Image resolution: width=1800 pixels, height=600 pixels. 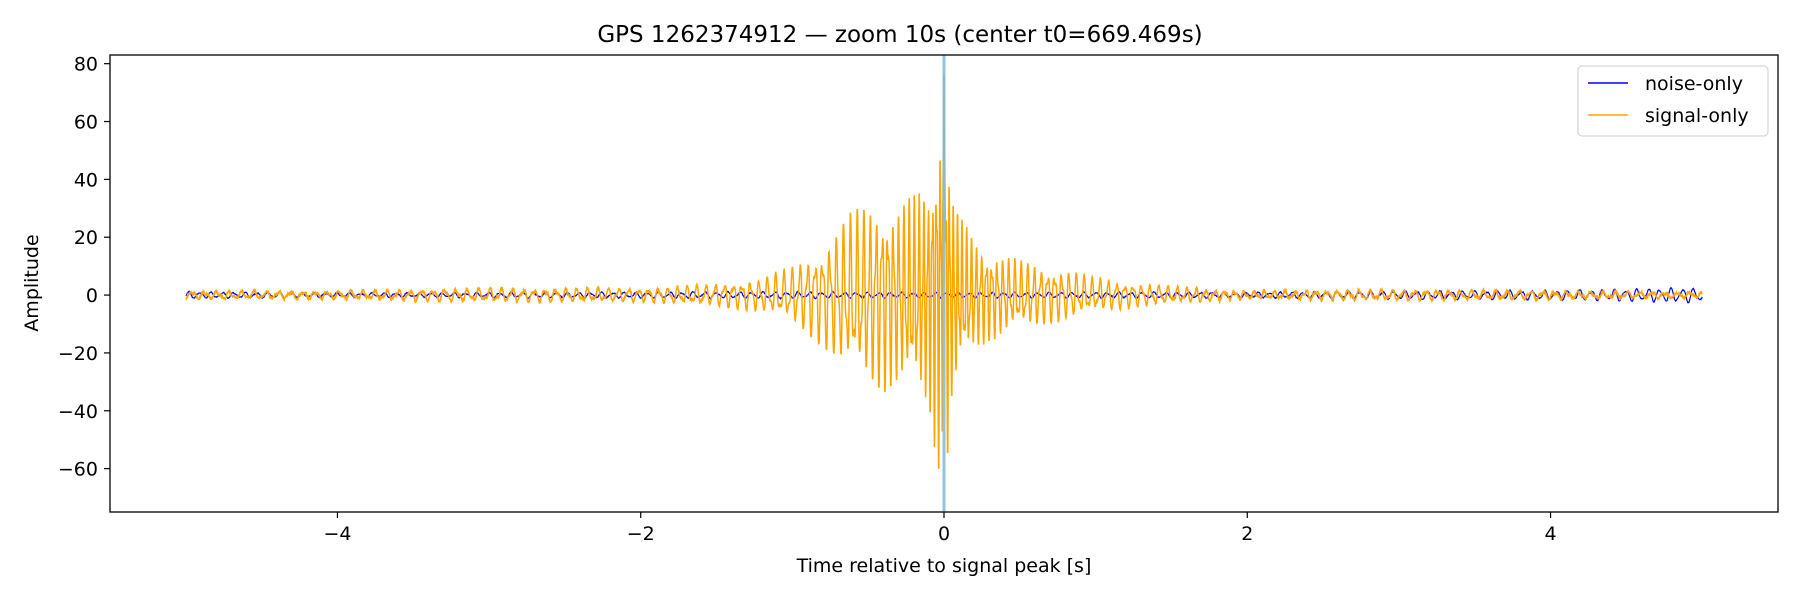 I want to click on x-tick-label: 2, so click(x=1247, y=534).